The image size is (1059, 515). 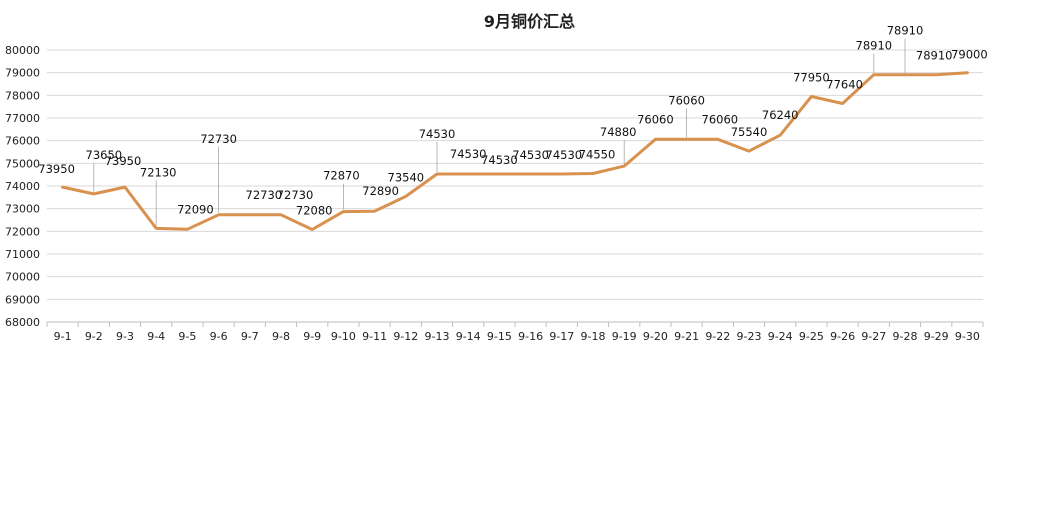 I want to click on x-tick-label: 9-29, so click(x=936, y=336).